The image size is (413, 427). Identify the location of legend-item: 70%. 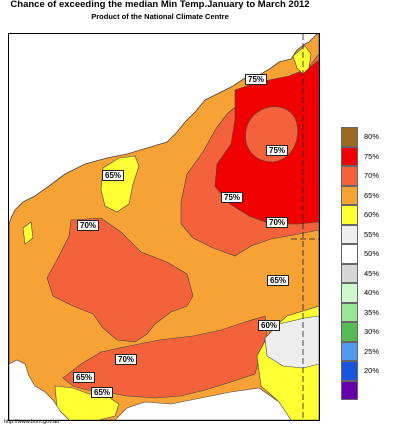
(376, 176).